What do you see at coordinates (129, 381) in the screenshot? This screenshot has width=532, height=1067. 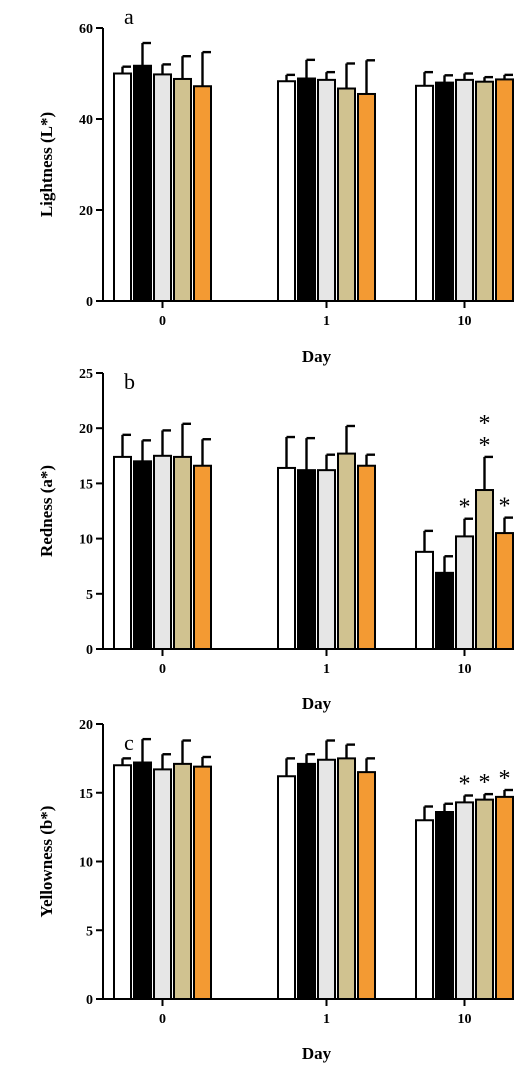 I see `panel-letter: b` at bounding box center [129, 381].